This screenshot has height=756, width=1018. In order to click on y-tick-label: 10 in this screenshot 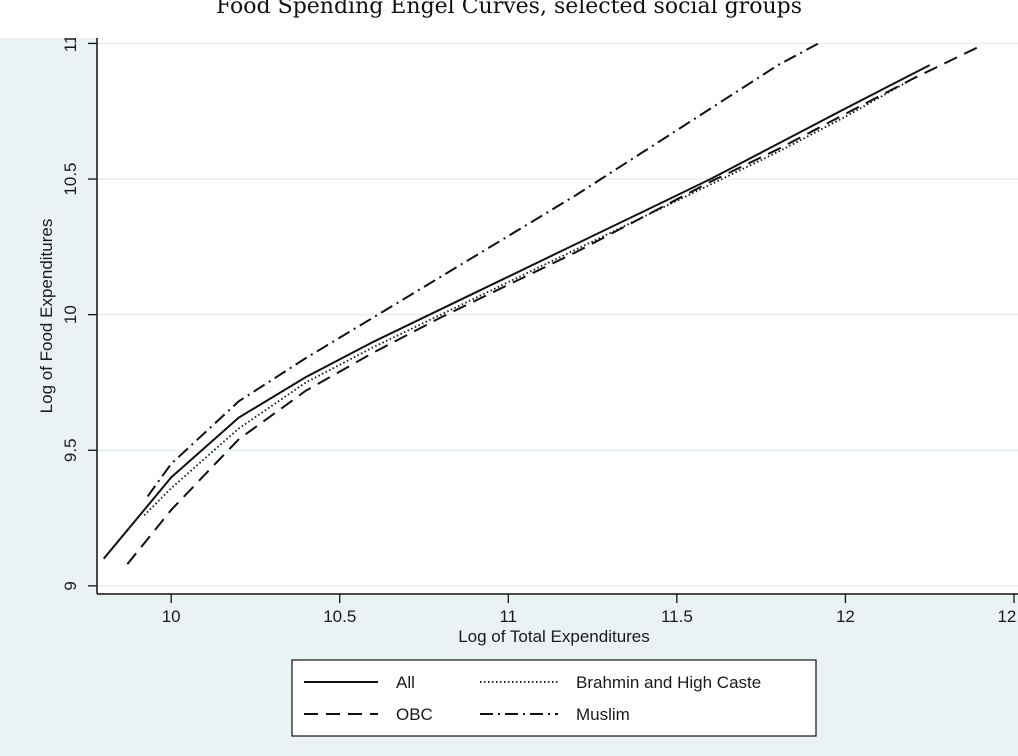, I will do `click(70, 314)`.